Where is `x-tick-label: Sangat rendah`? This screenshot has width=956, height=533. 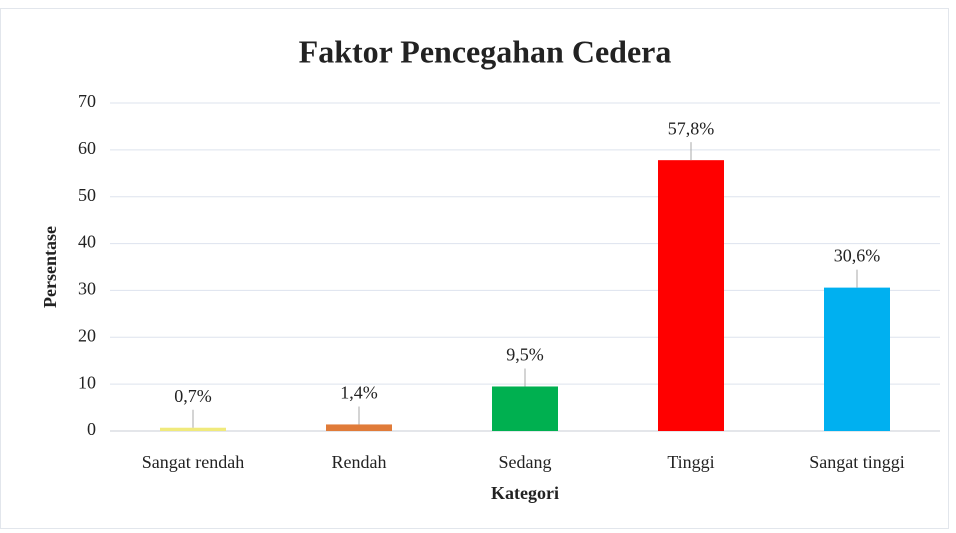
x-tick-label: Sangat rendah is located at coordinates (193, 462).